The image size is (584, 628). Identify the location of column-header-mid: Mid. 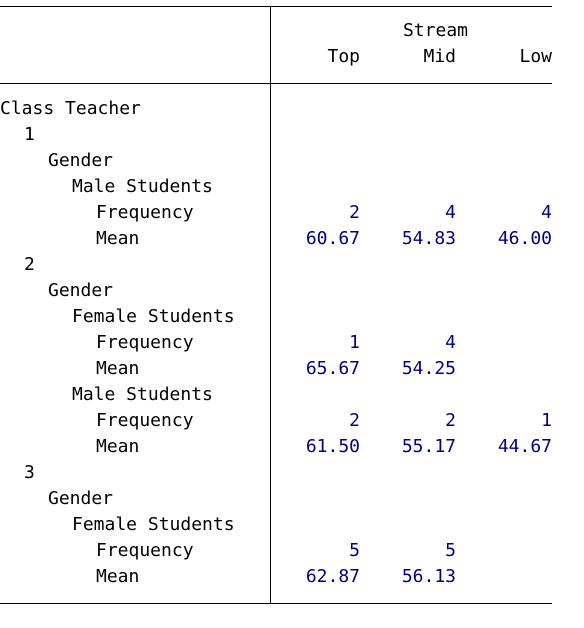
(439, 56).